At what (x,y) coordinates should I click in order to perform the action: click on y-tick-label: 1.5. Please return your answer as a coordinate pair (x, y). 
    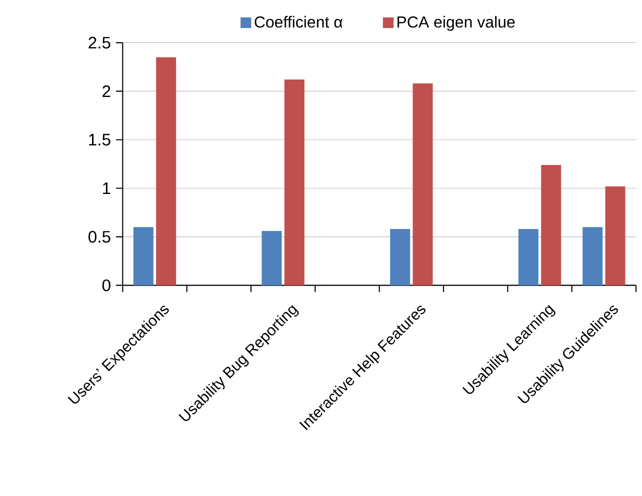
    Looking at the image, I should click on (99, 140).